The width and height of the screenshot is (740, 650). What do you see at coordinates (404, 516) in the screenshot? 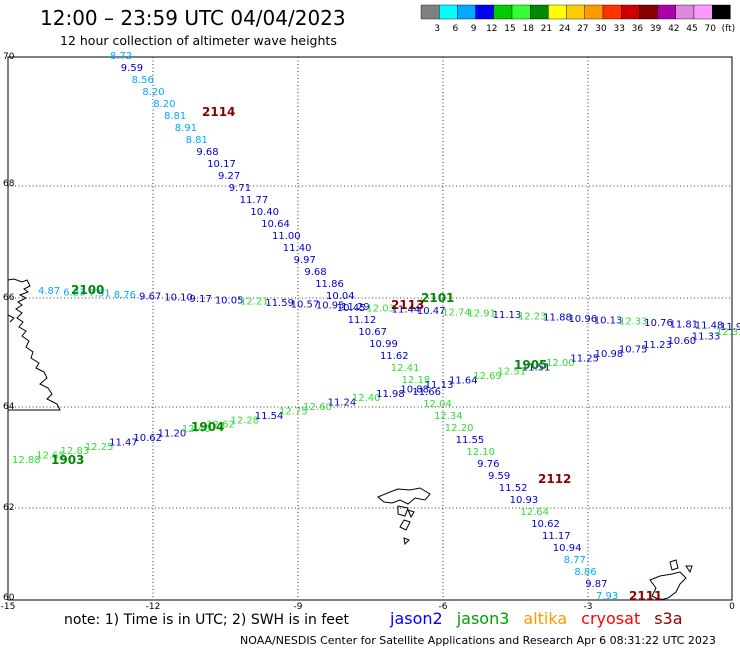
I see `coastline-faroe` at bounding box center [404, 516].